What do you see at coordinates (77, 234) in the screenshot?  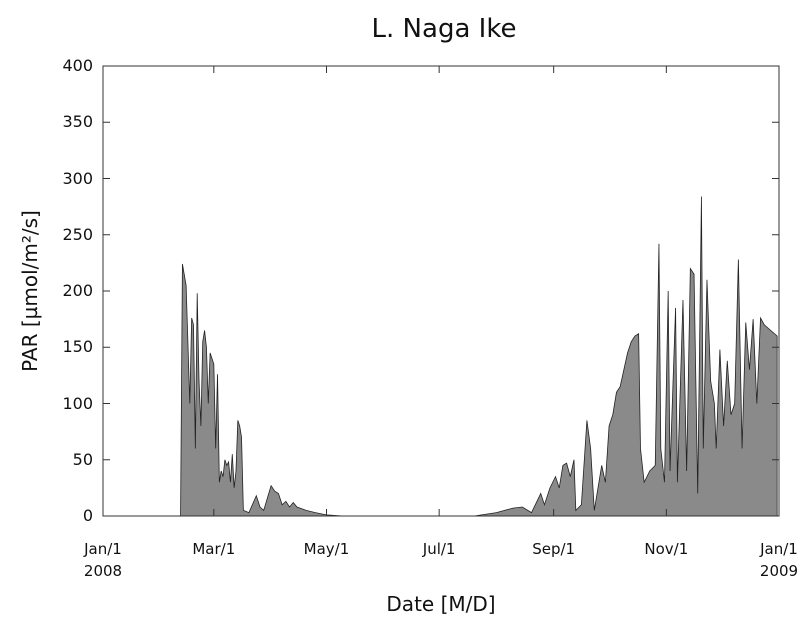 I see `y-tick-label: 250` at bounding box center [77, 234].